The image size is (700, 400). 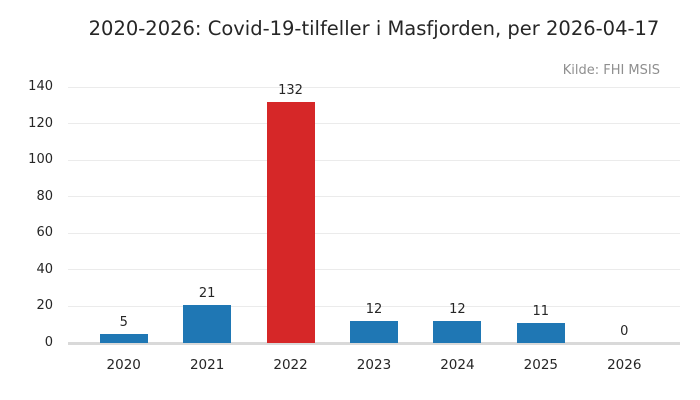 What do you see at coordinates (44, 269) in the screenshot?
I see `y-tick-label-40: 40` at bounding box center [44, 269].